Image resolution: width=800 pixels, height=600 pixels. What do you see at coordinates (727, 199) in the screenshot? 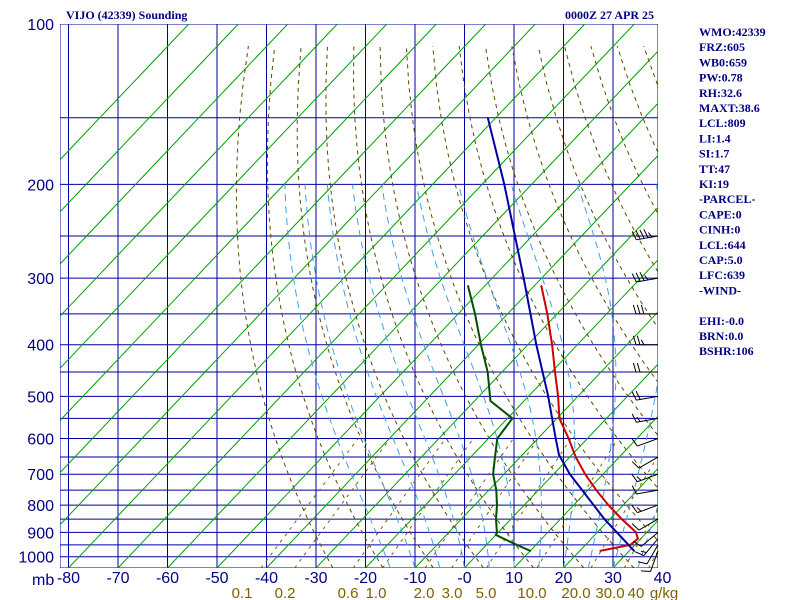
I see `sounding-index: -PARCEL-` at bounding box center [727, 199].